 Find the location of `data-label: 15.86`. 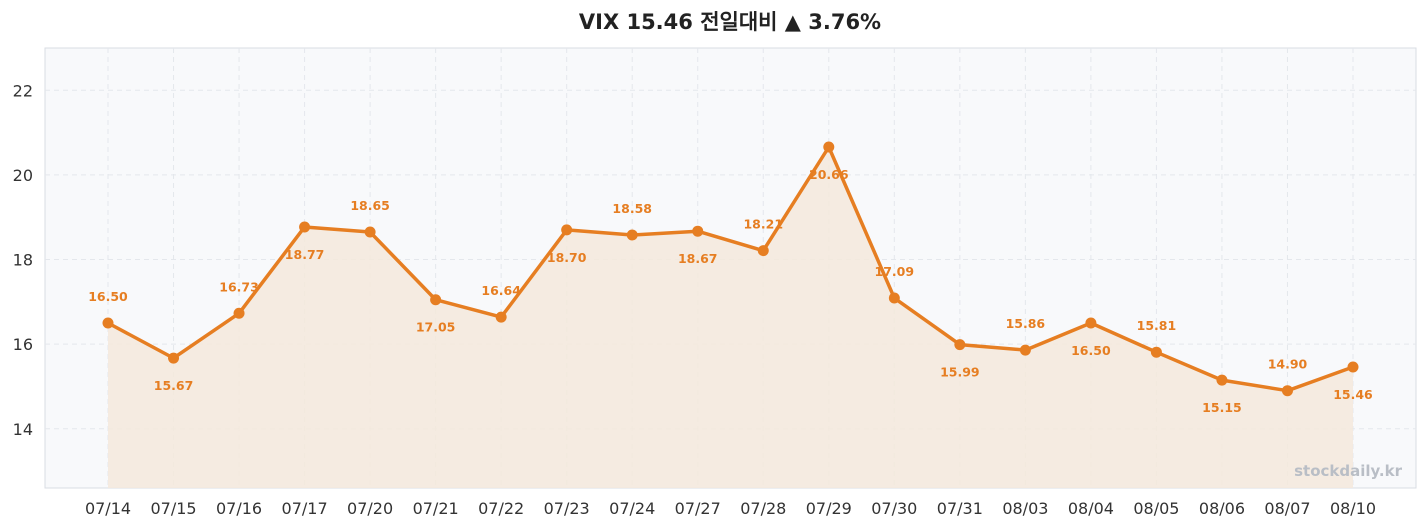

data-label: 15.86 is located at coordinates (1026, 323).